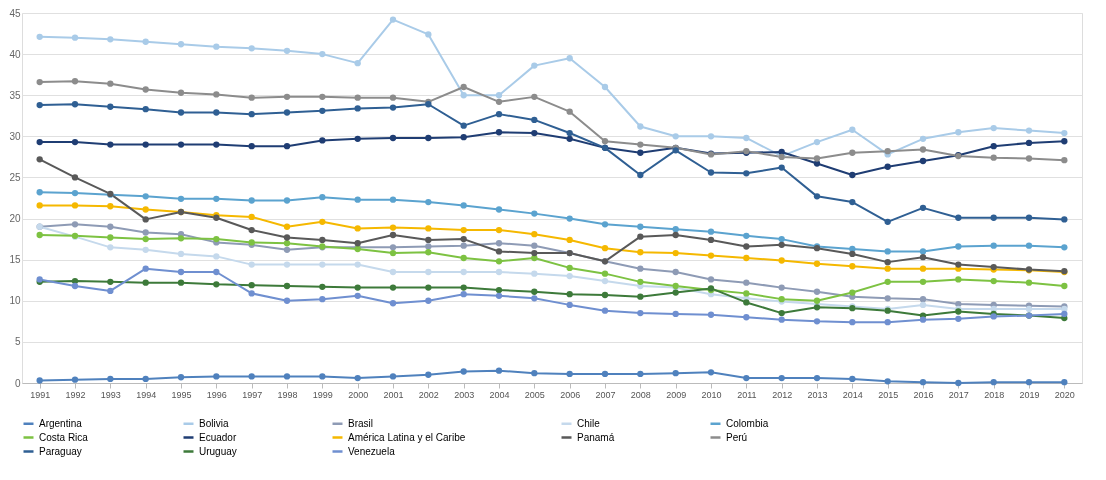 The image size is (1106, 480). What do you see at coordinates (676, 394) in the screenshot?
I see `x-tick-label: 2009` at bounding box center [676, 394].